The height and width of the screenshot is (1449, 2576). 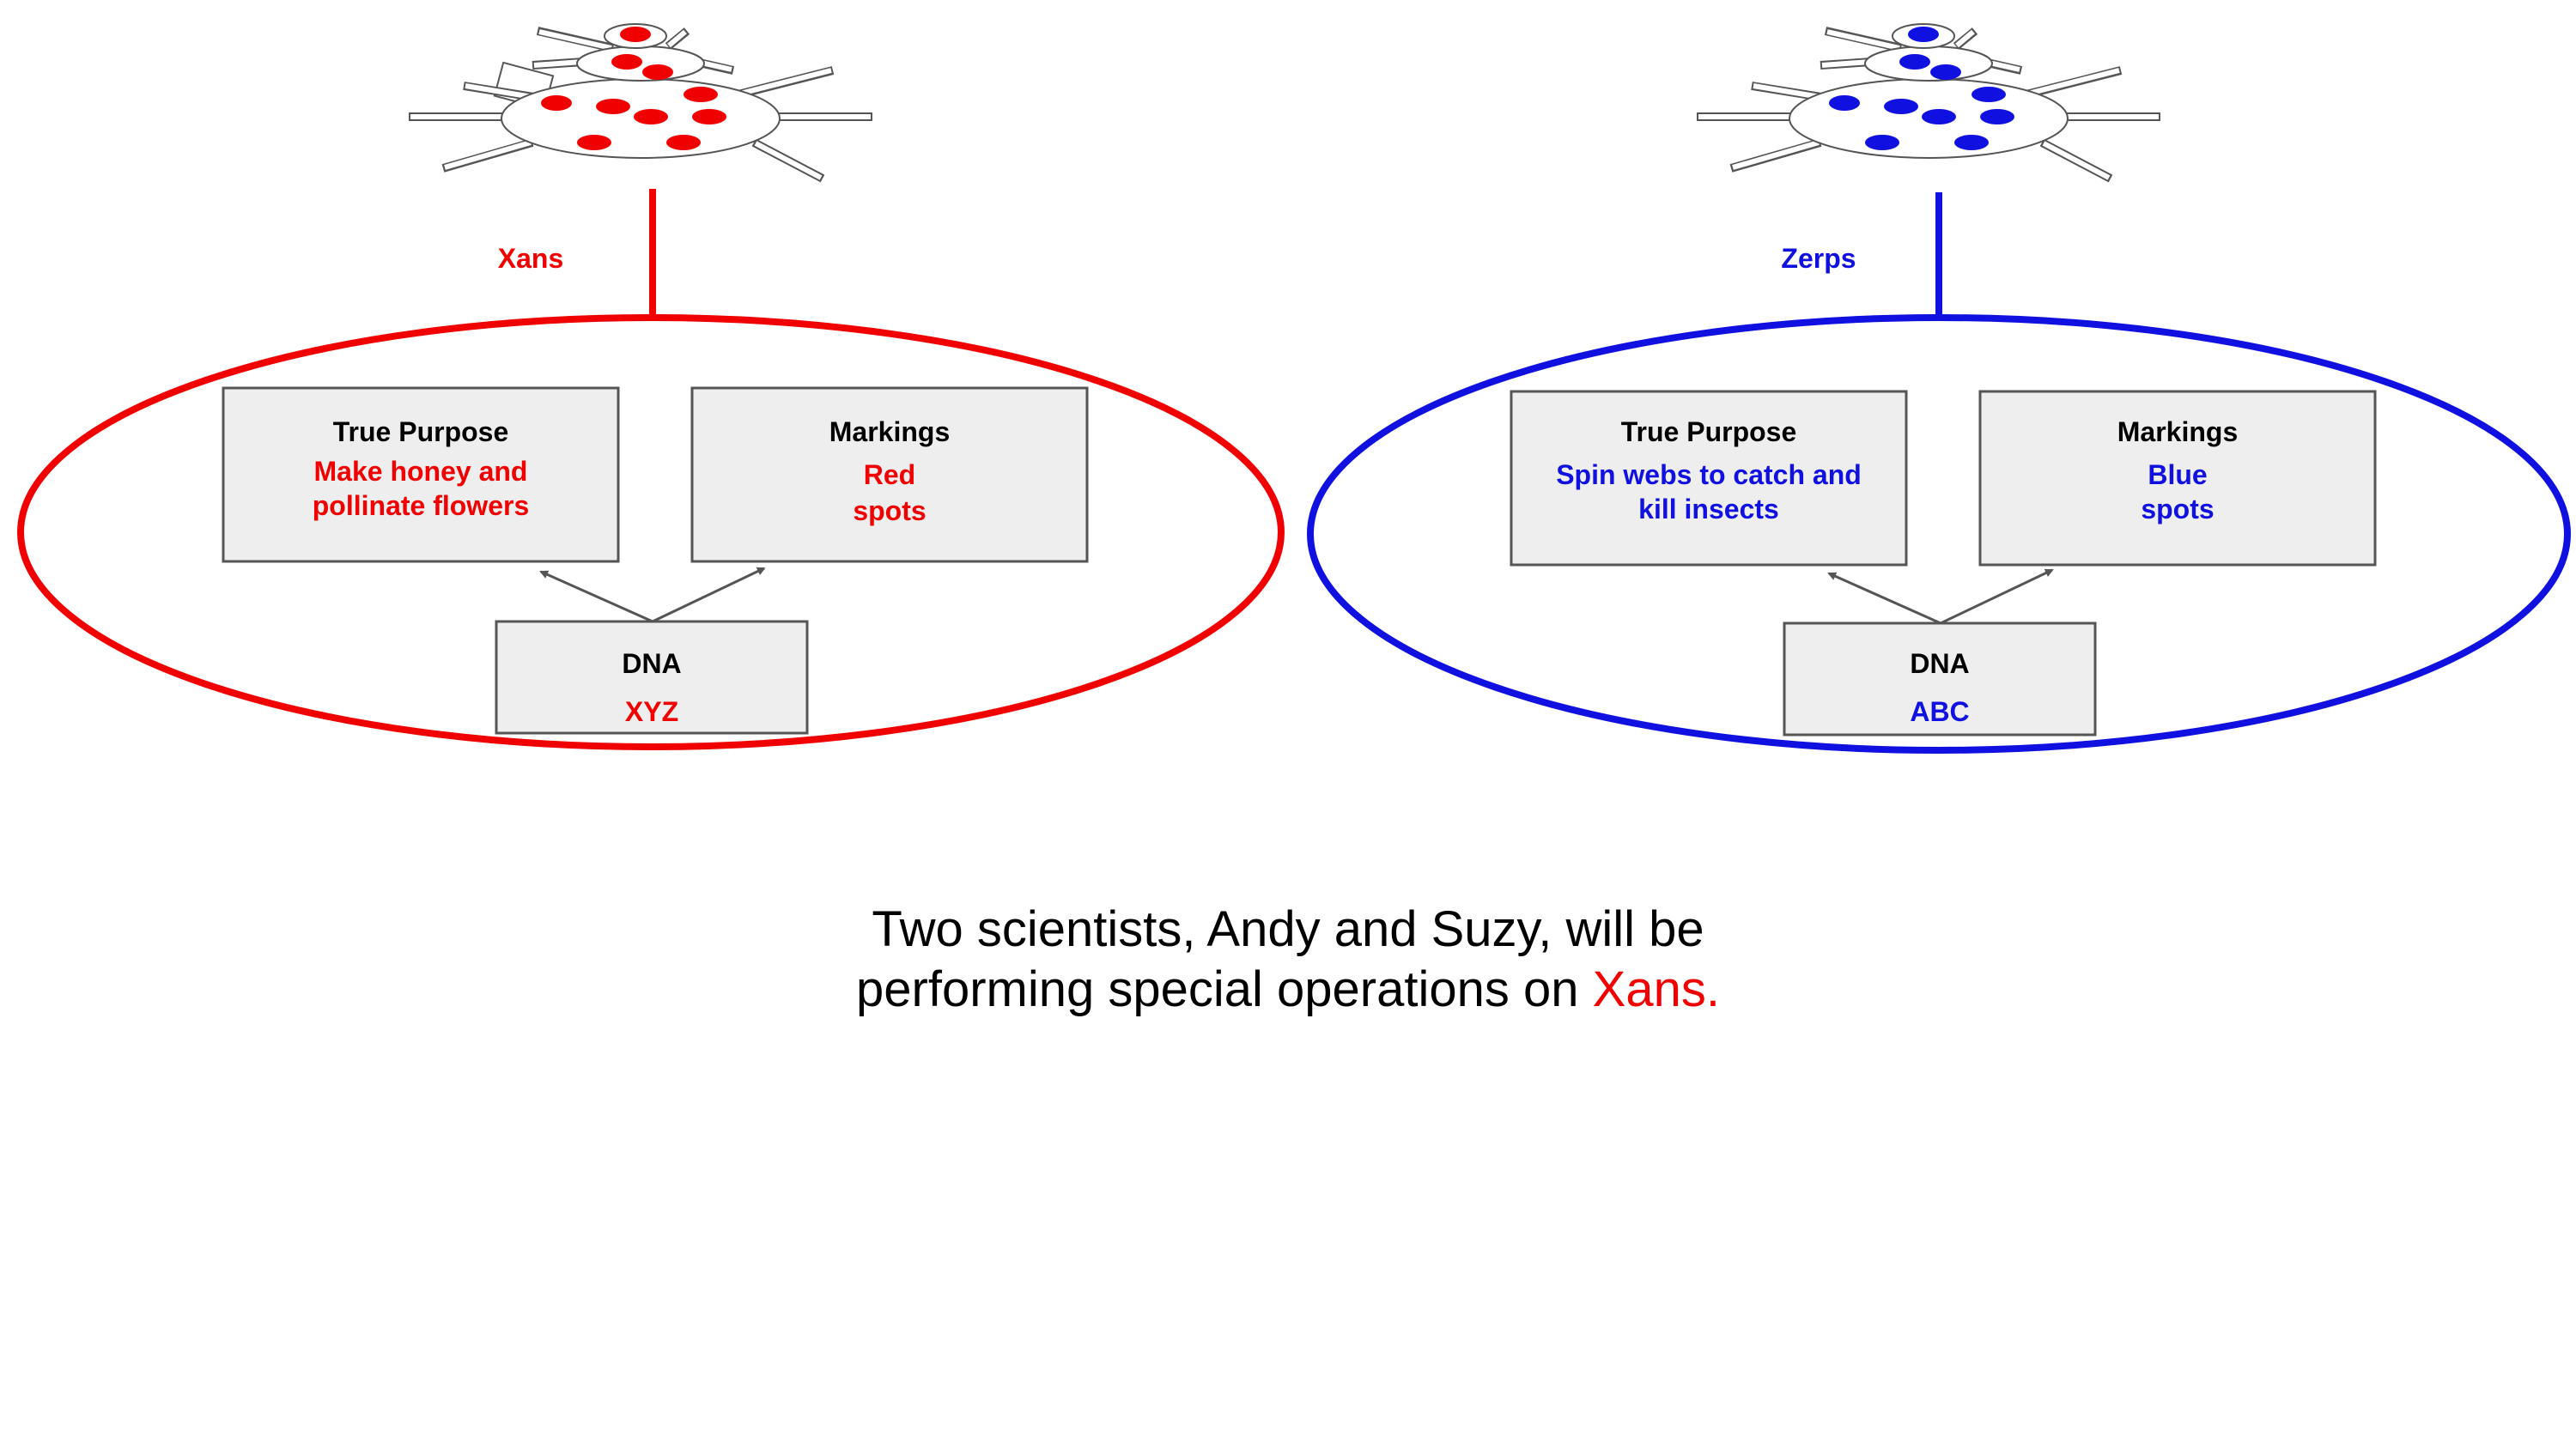 I want to click on zerps-ellipse, so click(x=1939, y=534).